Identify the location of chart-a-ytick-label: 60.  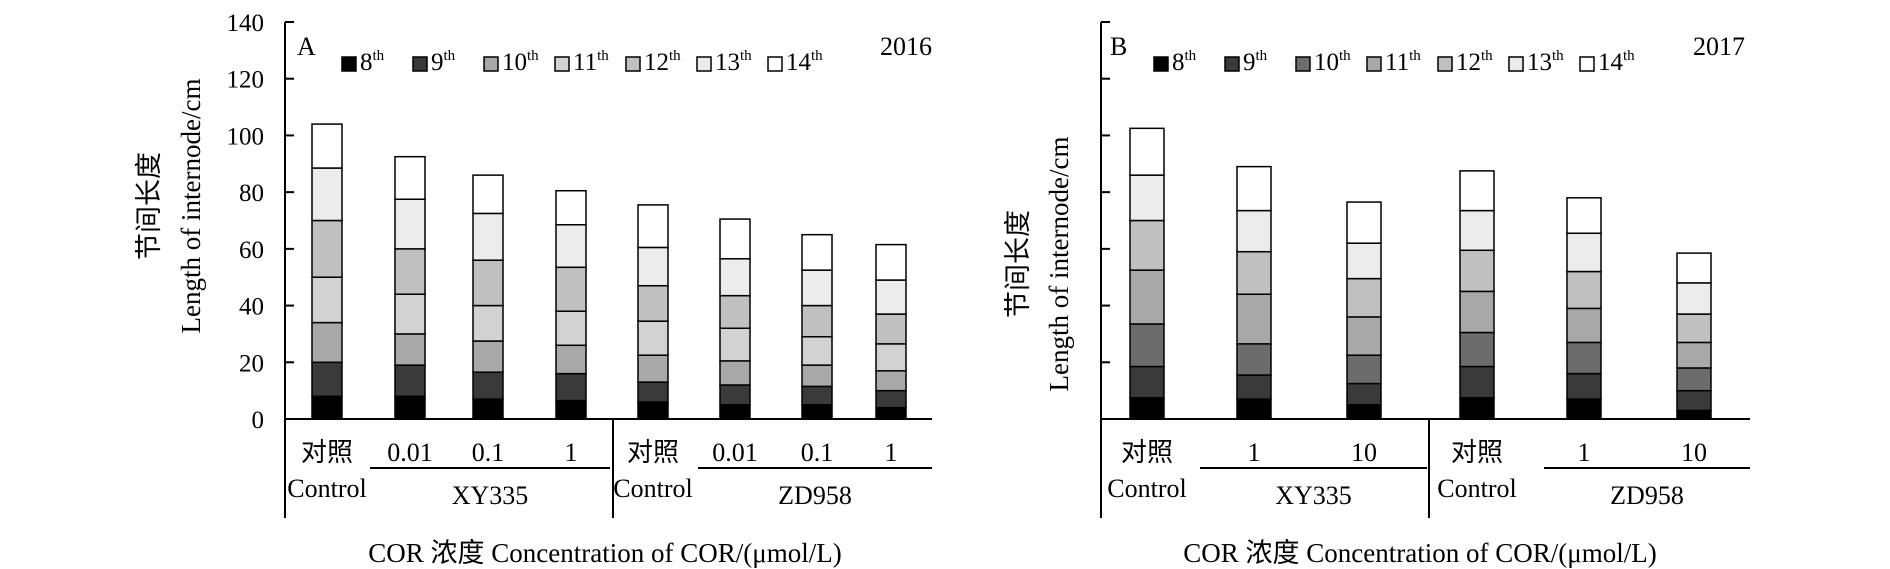
(251, 250).